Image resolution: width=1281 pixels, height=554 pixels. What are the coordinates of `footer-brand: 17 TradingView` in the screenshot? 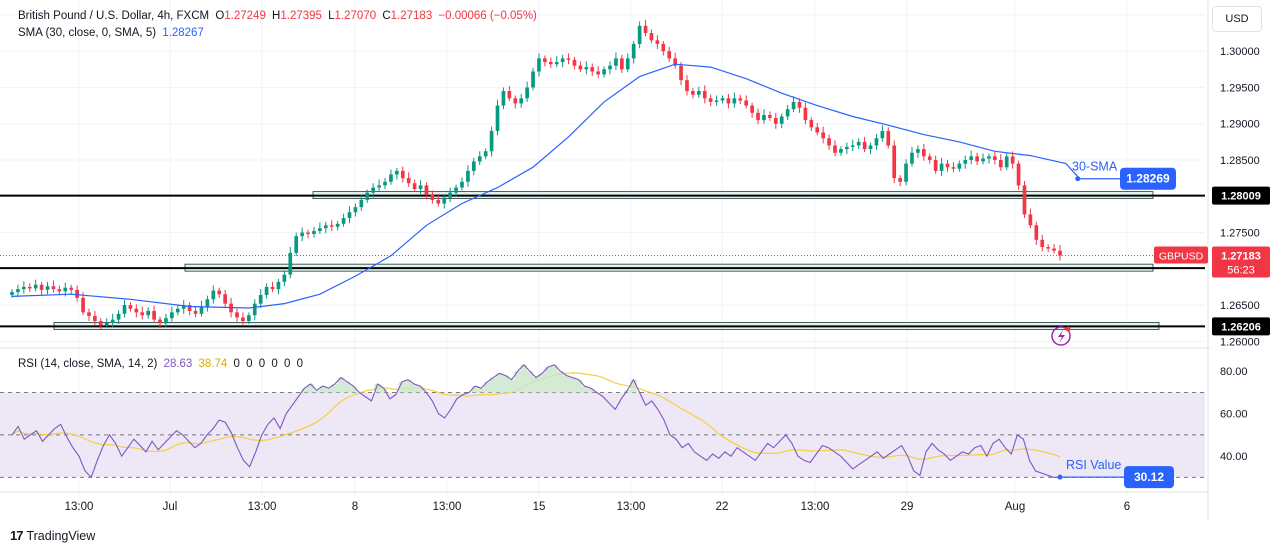 It's located at (52, 535).